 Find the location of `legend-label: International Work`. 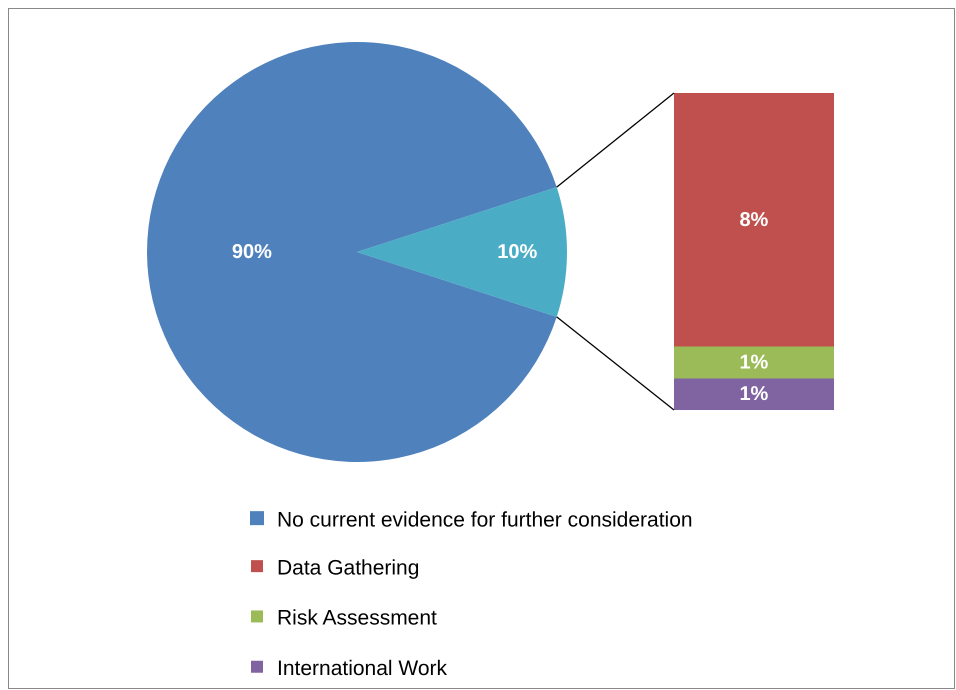

legend-label: International Work is located at coordinates (362, 668).